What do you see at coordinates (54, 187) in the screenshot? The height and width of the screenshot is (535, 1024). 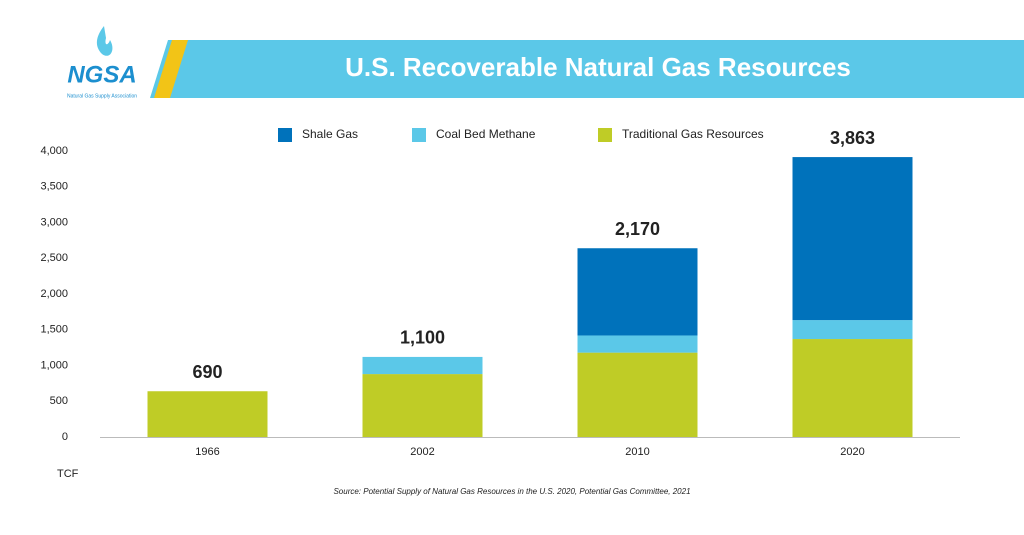 I see `y-tick-label: 3,500` at bounding box center [54, 187].